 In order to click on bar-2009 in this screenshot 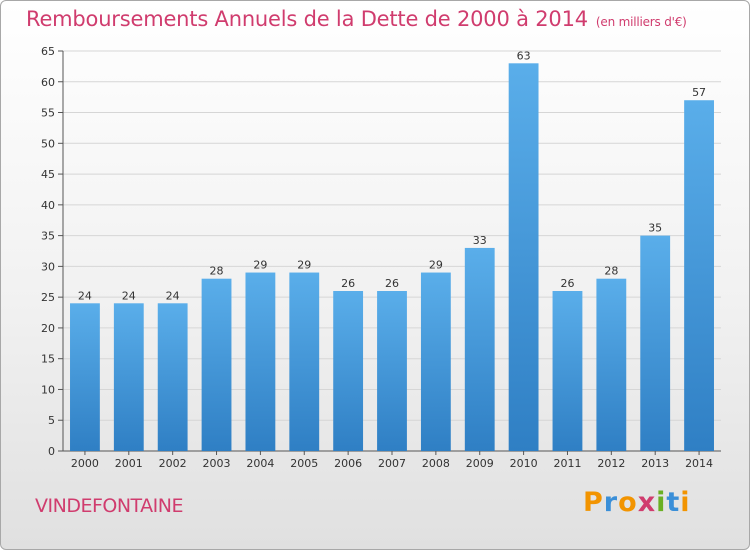, I will do `click(479, 349)`.